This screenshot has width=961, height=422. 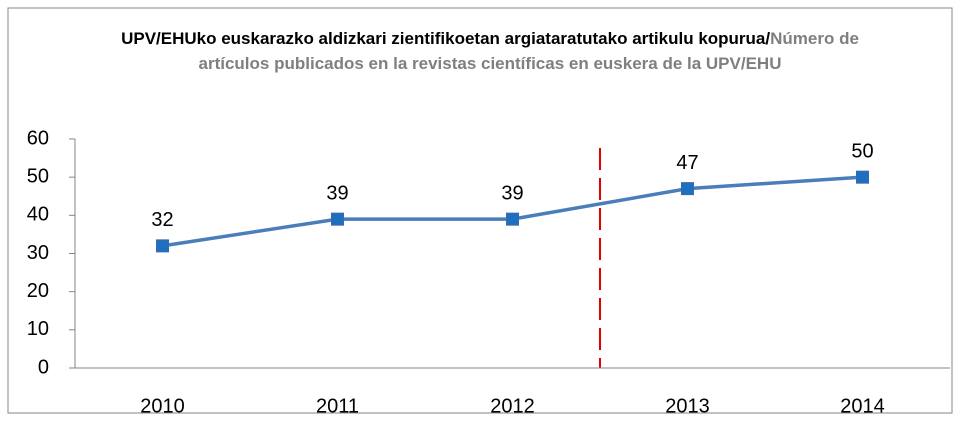 What do you see at coordinates (862, 151) in the screenshot?
I see `data-label: 50` at bounding box center [862, 151].